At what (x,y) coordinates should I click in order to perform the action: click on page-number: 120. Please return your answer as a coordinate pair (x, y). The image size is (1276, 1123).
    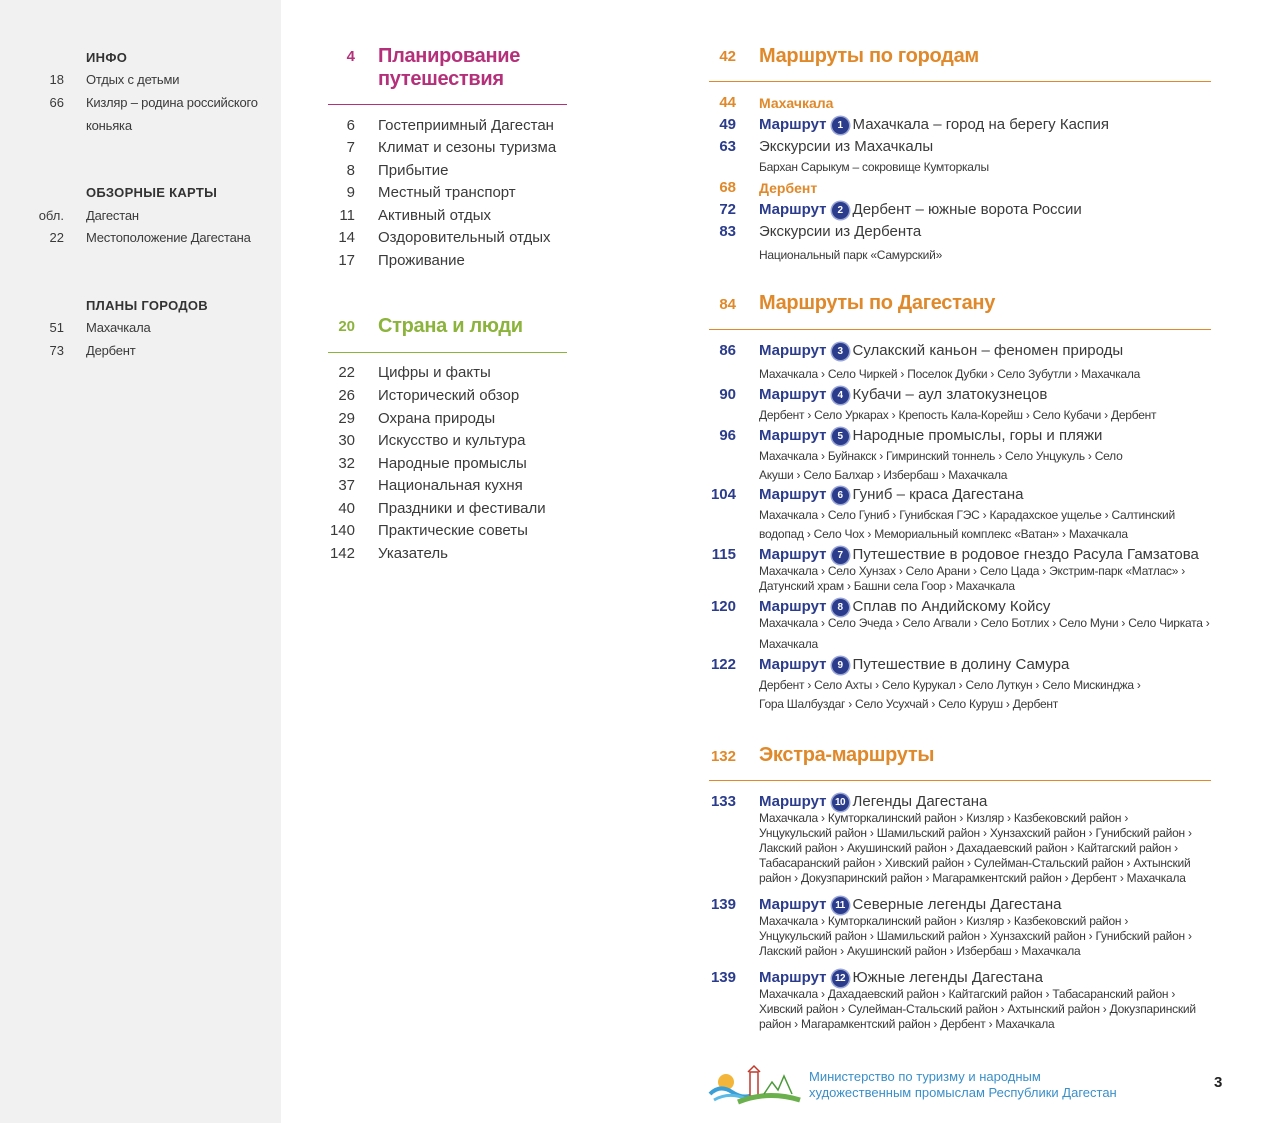
    Looking at the image, I should click on (723, 606).